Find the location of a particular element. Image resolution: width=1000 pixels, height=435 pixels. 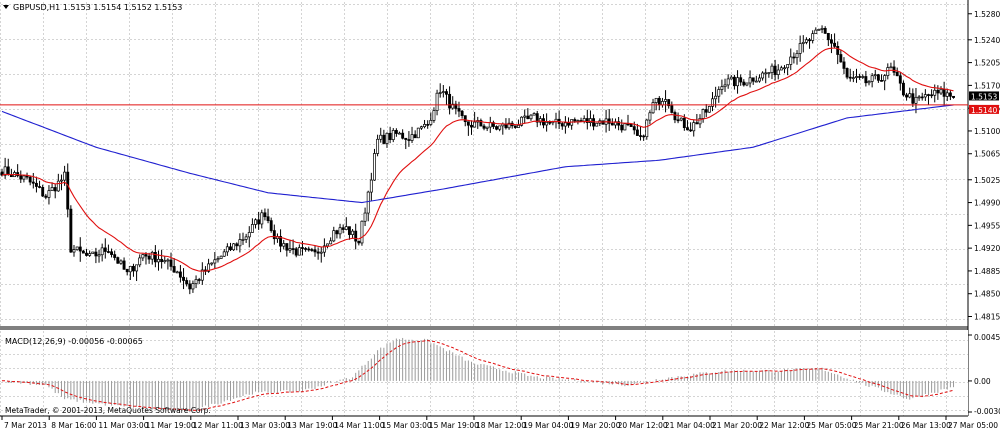

time-label: 20 Mar 12:00 is located at coordinates (643, 425).